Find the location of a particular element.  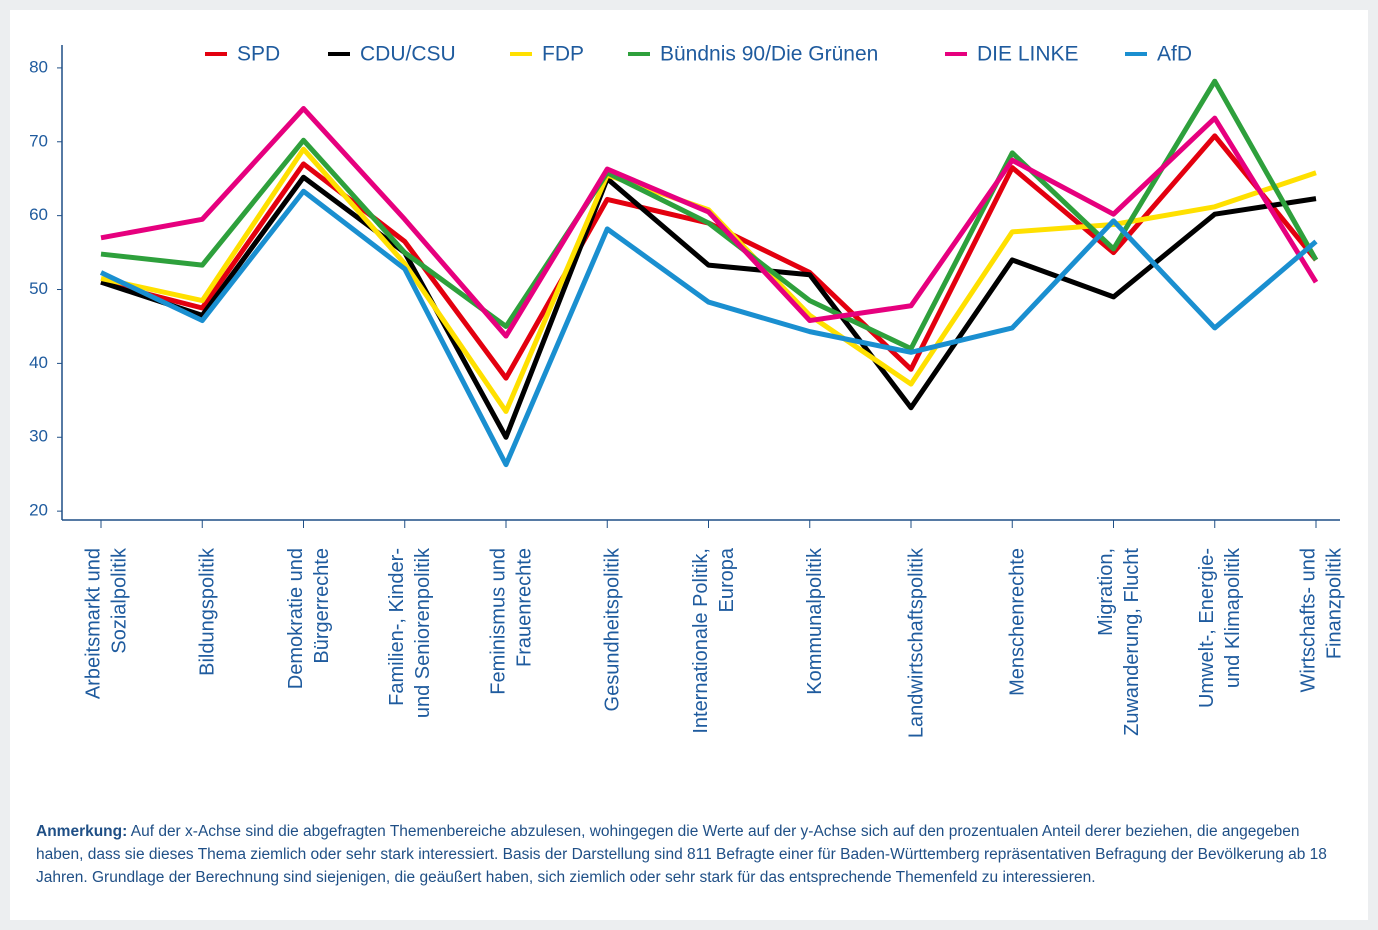

x-tick-label: Zuwanderung, Flucht is located at coordinates (1132, 642).